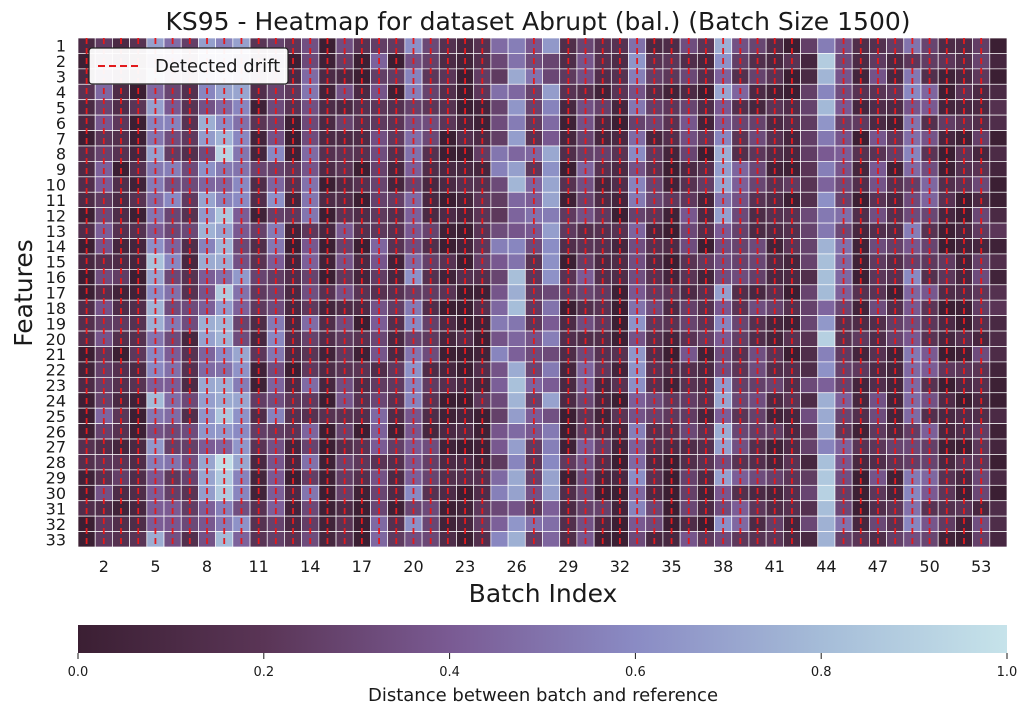  What do you see at coordinates (362, 566) in the screenshot?
I see `x-tick-label: 17` at bounding box center [362, 566].